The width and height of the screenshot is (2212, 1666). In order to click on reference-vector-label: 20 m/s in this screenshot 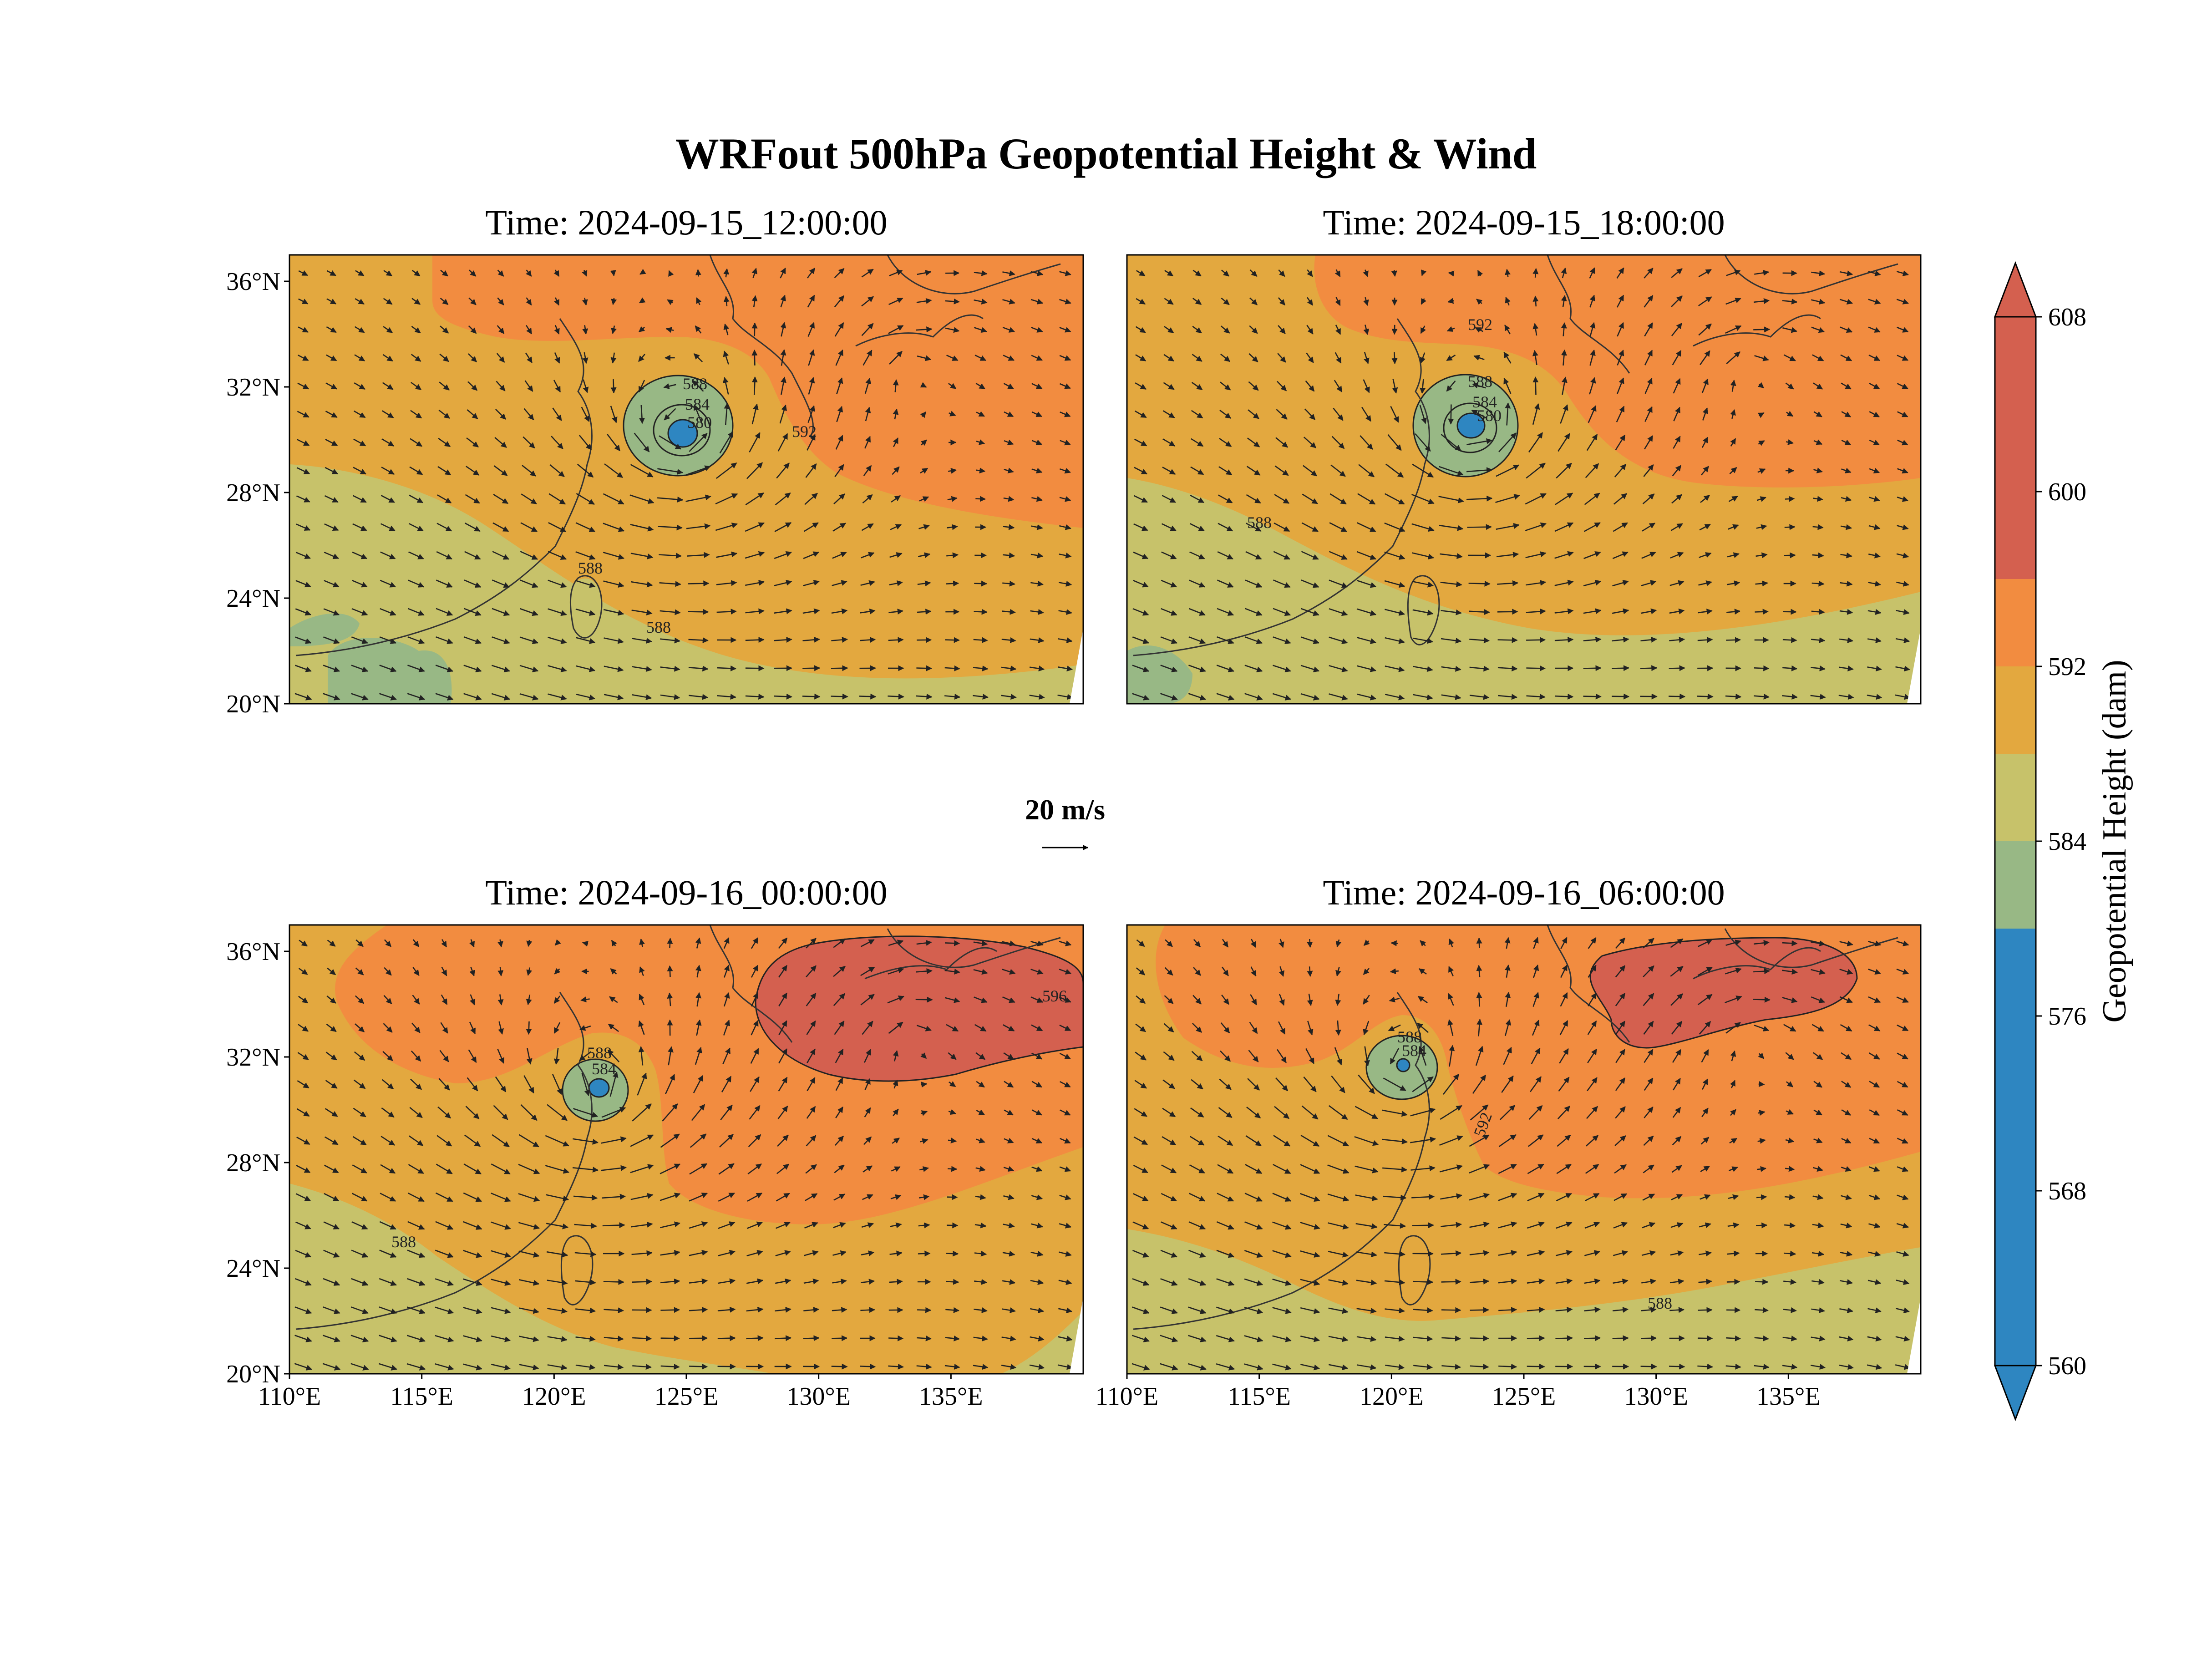, I will do `click(1065, 809)`.